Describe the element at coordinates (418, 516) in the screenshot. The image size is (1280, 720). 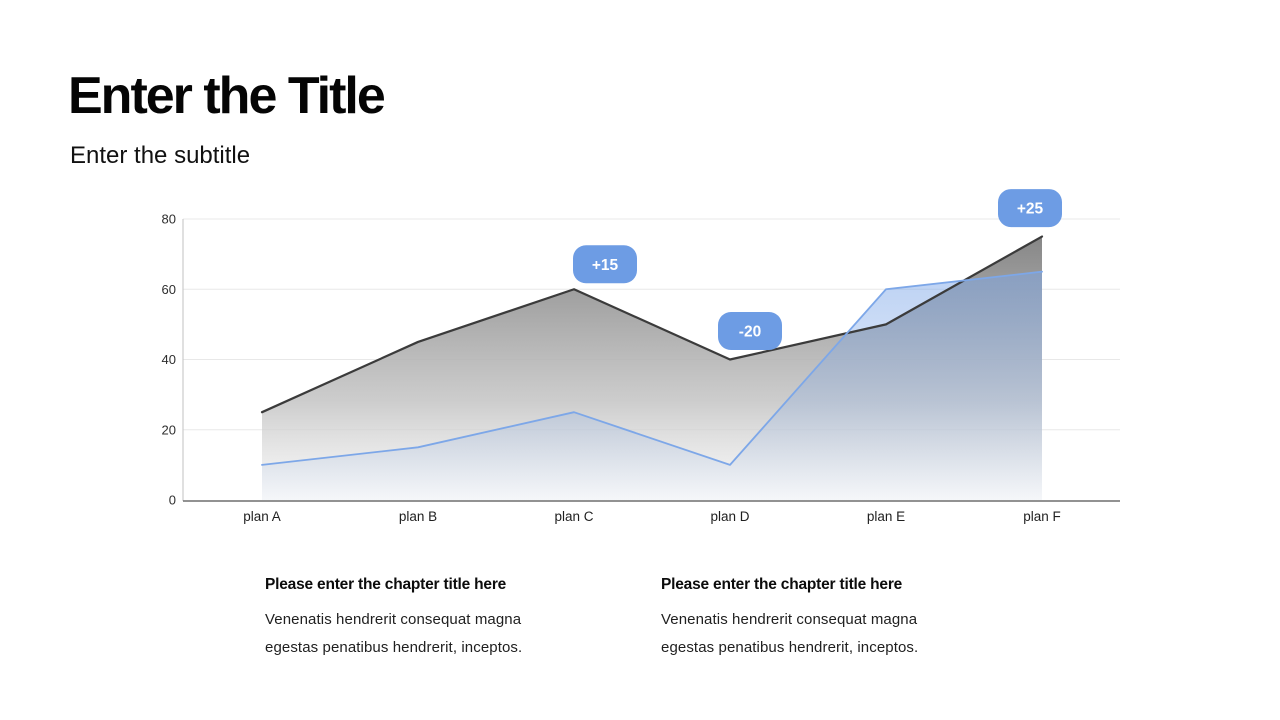
I see `x-axis-category-label: plan B` at that location.